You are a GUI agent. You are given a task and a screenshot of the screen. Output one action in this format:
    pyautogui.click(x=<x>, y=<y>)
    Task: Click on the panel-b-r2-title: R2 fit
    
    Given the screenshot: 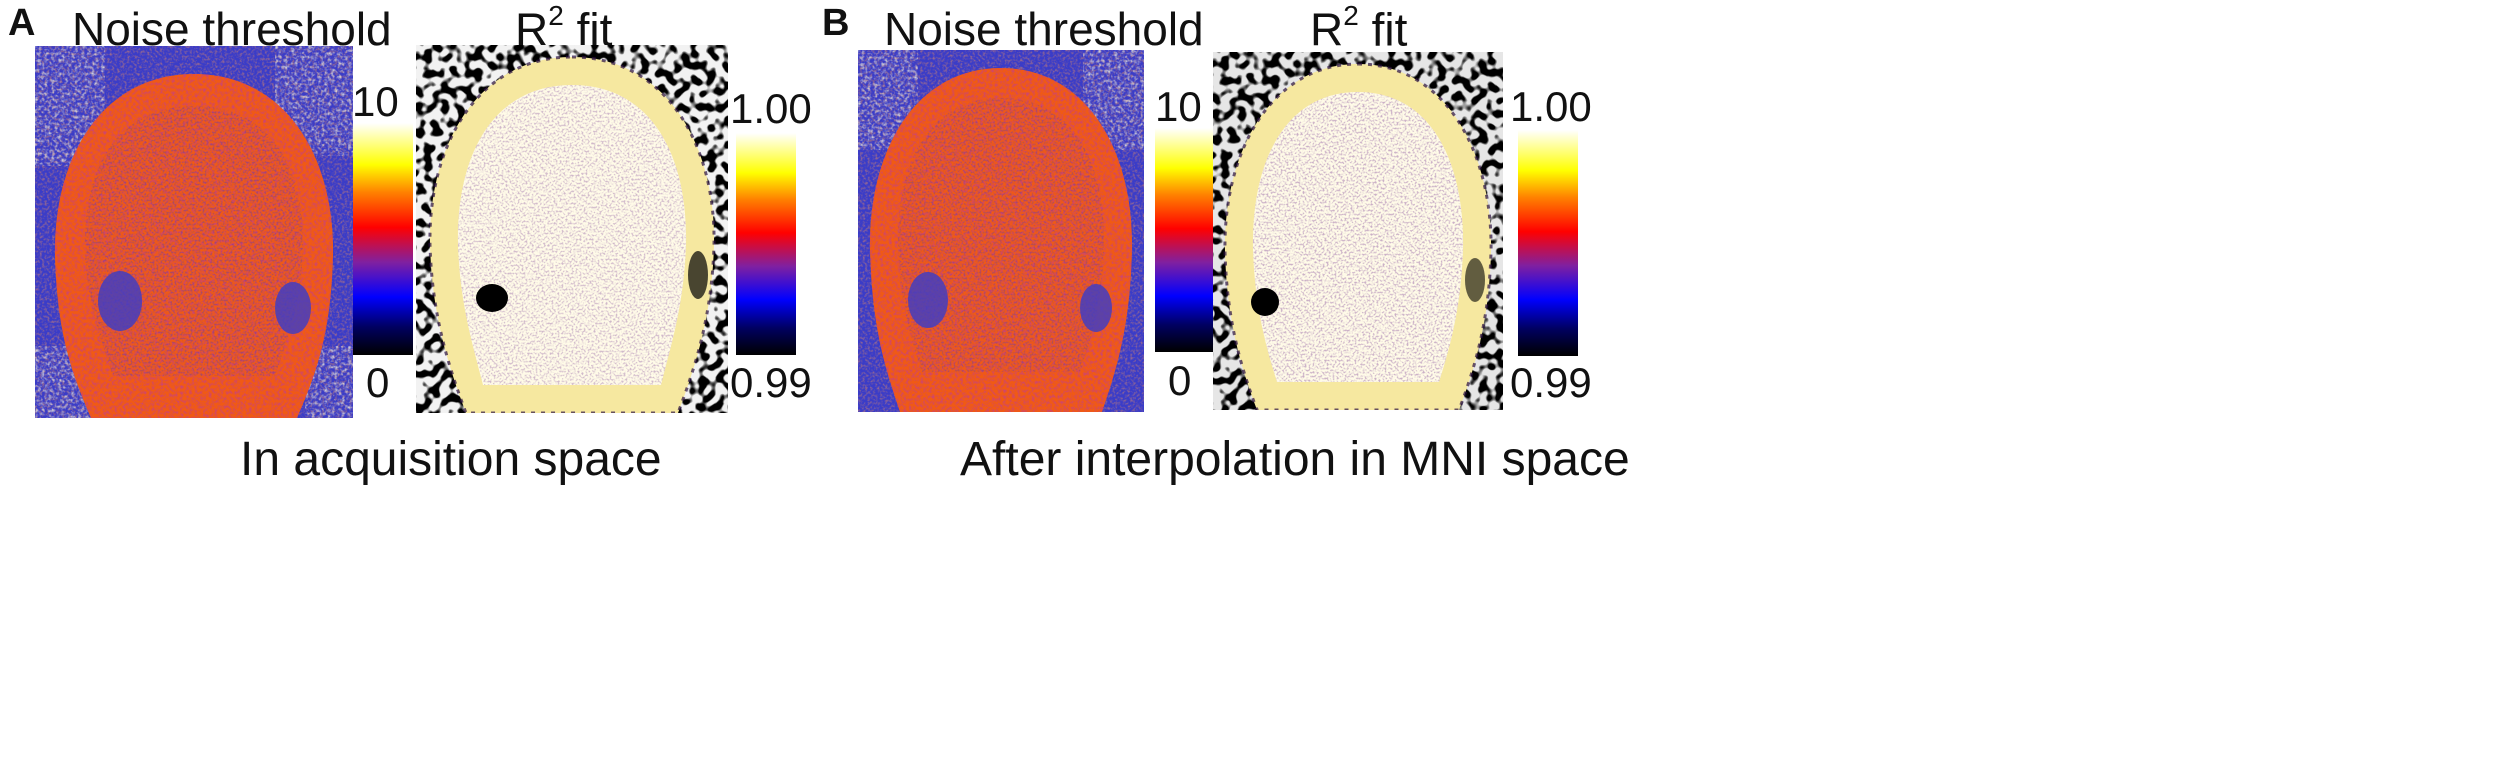 What is the action you would take?
    pyautogui.click(x=1359, y=28)
    